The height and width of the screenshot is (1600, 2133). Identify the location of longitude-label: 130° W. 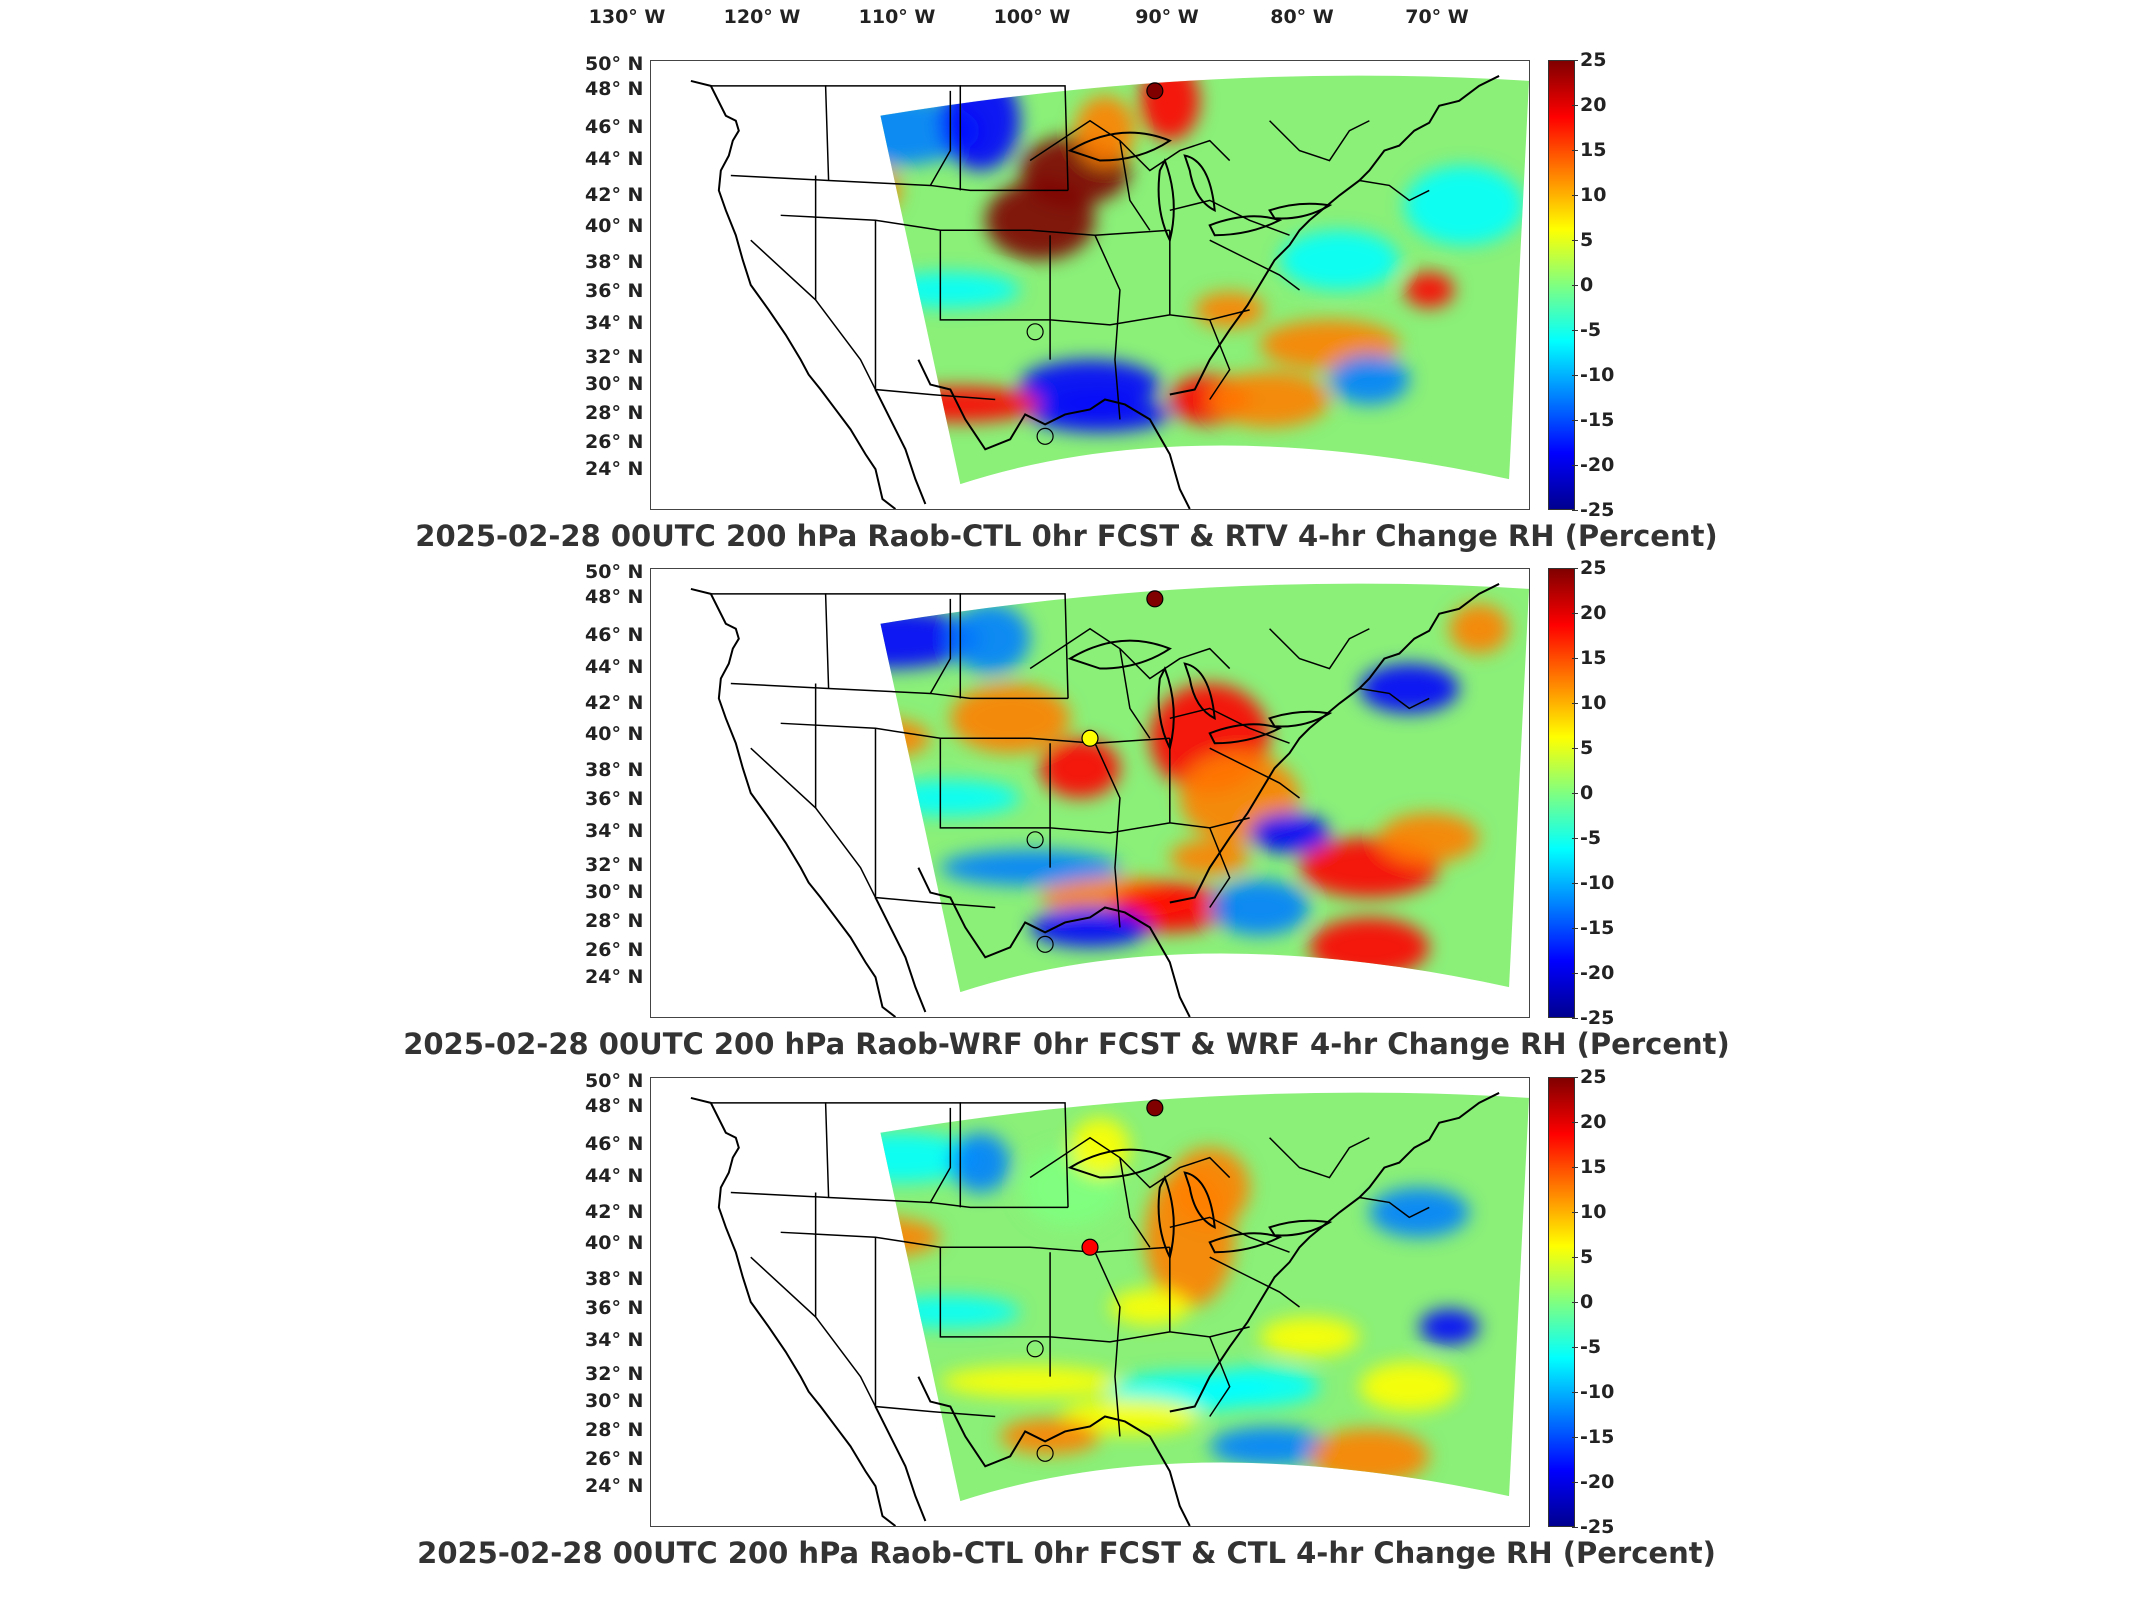
(627, 17).